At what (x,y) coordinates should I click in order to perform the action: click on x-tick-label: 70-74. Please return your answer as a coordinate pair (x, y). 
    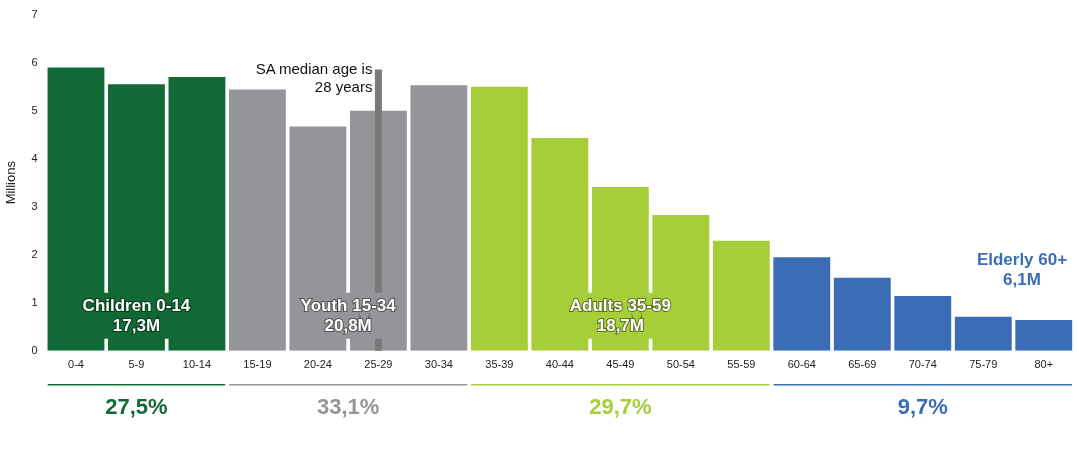
    Looking at the image, I should click on (922, 364).